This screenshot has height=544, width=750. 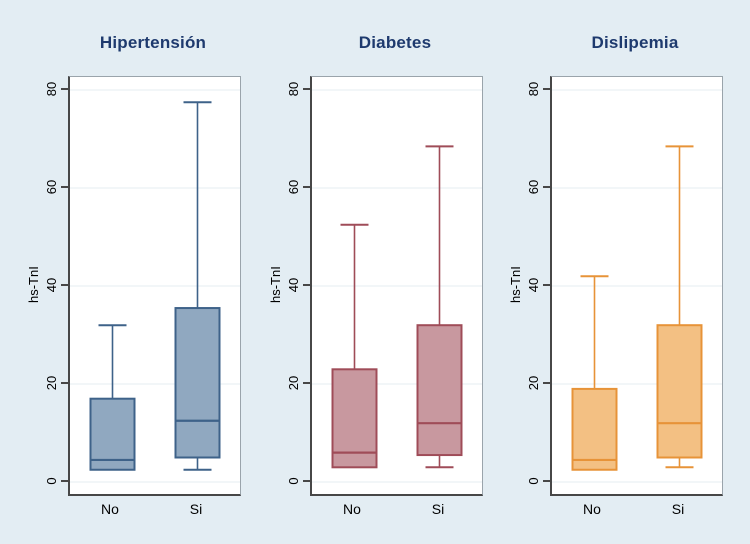 I want to click on panel-title-diabetes: Diabetes, so click(x=395, y=42).